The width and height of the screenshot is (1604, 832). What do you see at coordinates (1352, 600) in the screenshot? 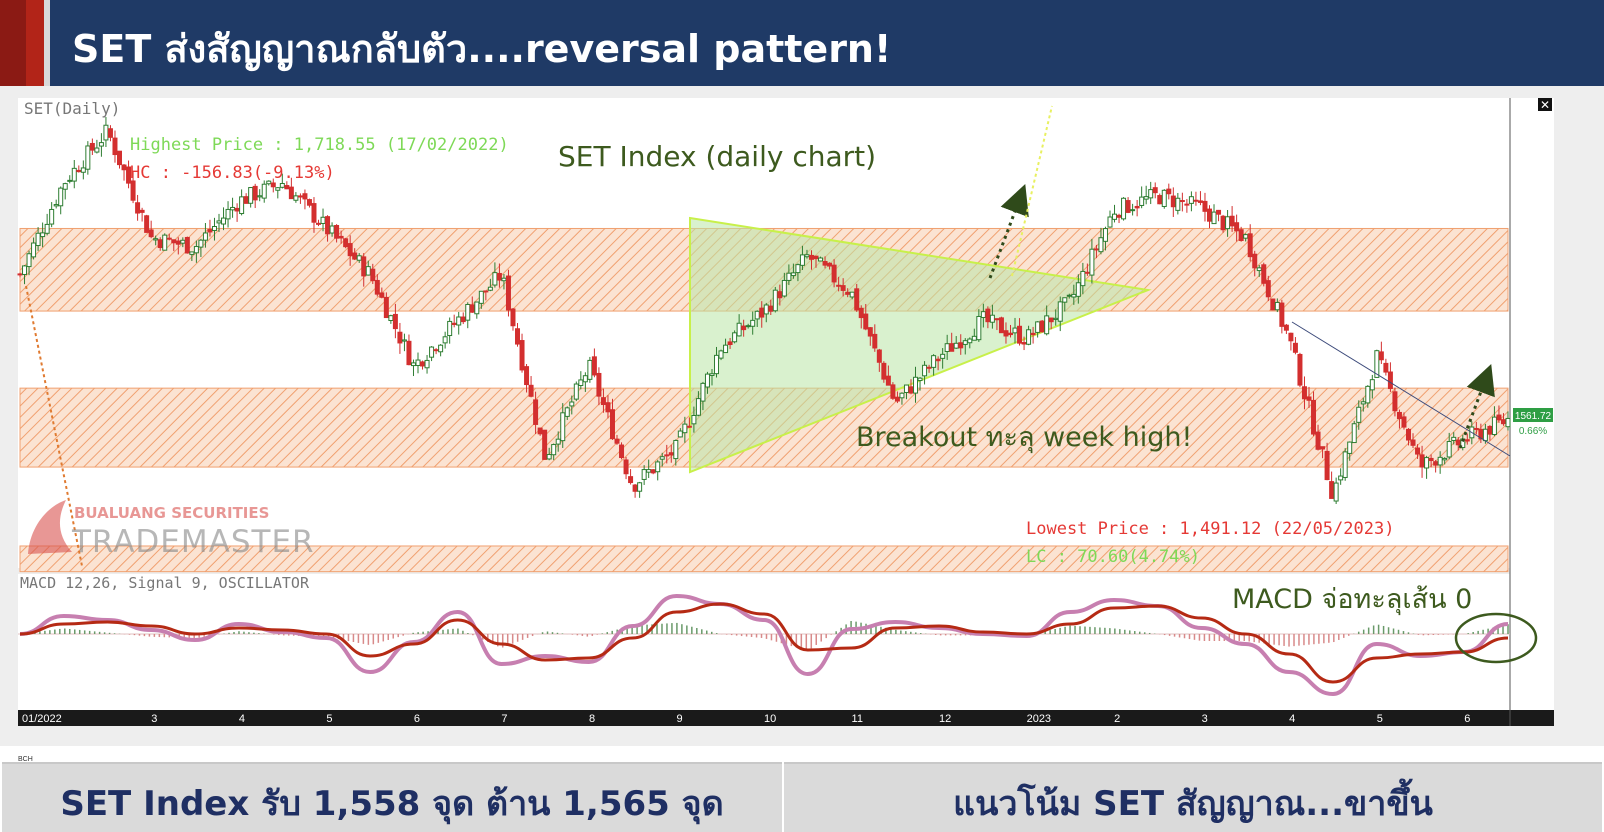
I see `macd-annotation: MACD จ่อทะลุเส้น 0` at bounding box center [1352, 600].